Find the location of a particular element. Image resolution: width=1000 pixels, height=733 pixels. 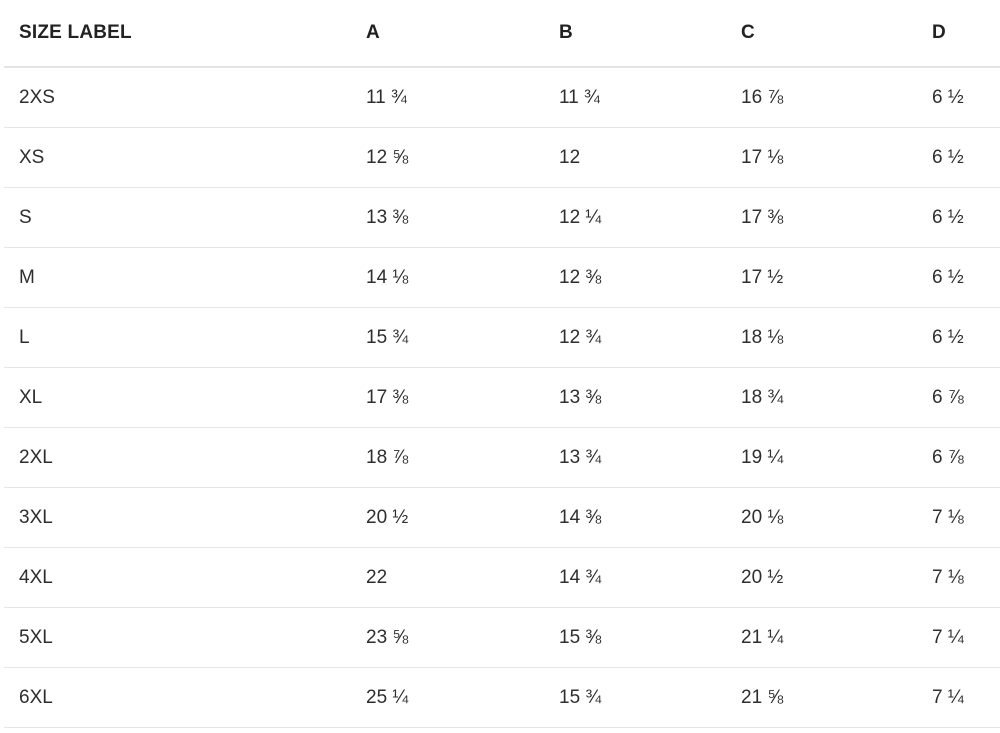

b-cell: 12 ⅜ is located at coordinates (635, 277).